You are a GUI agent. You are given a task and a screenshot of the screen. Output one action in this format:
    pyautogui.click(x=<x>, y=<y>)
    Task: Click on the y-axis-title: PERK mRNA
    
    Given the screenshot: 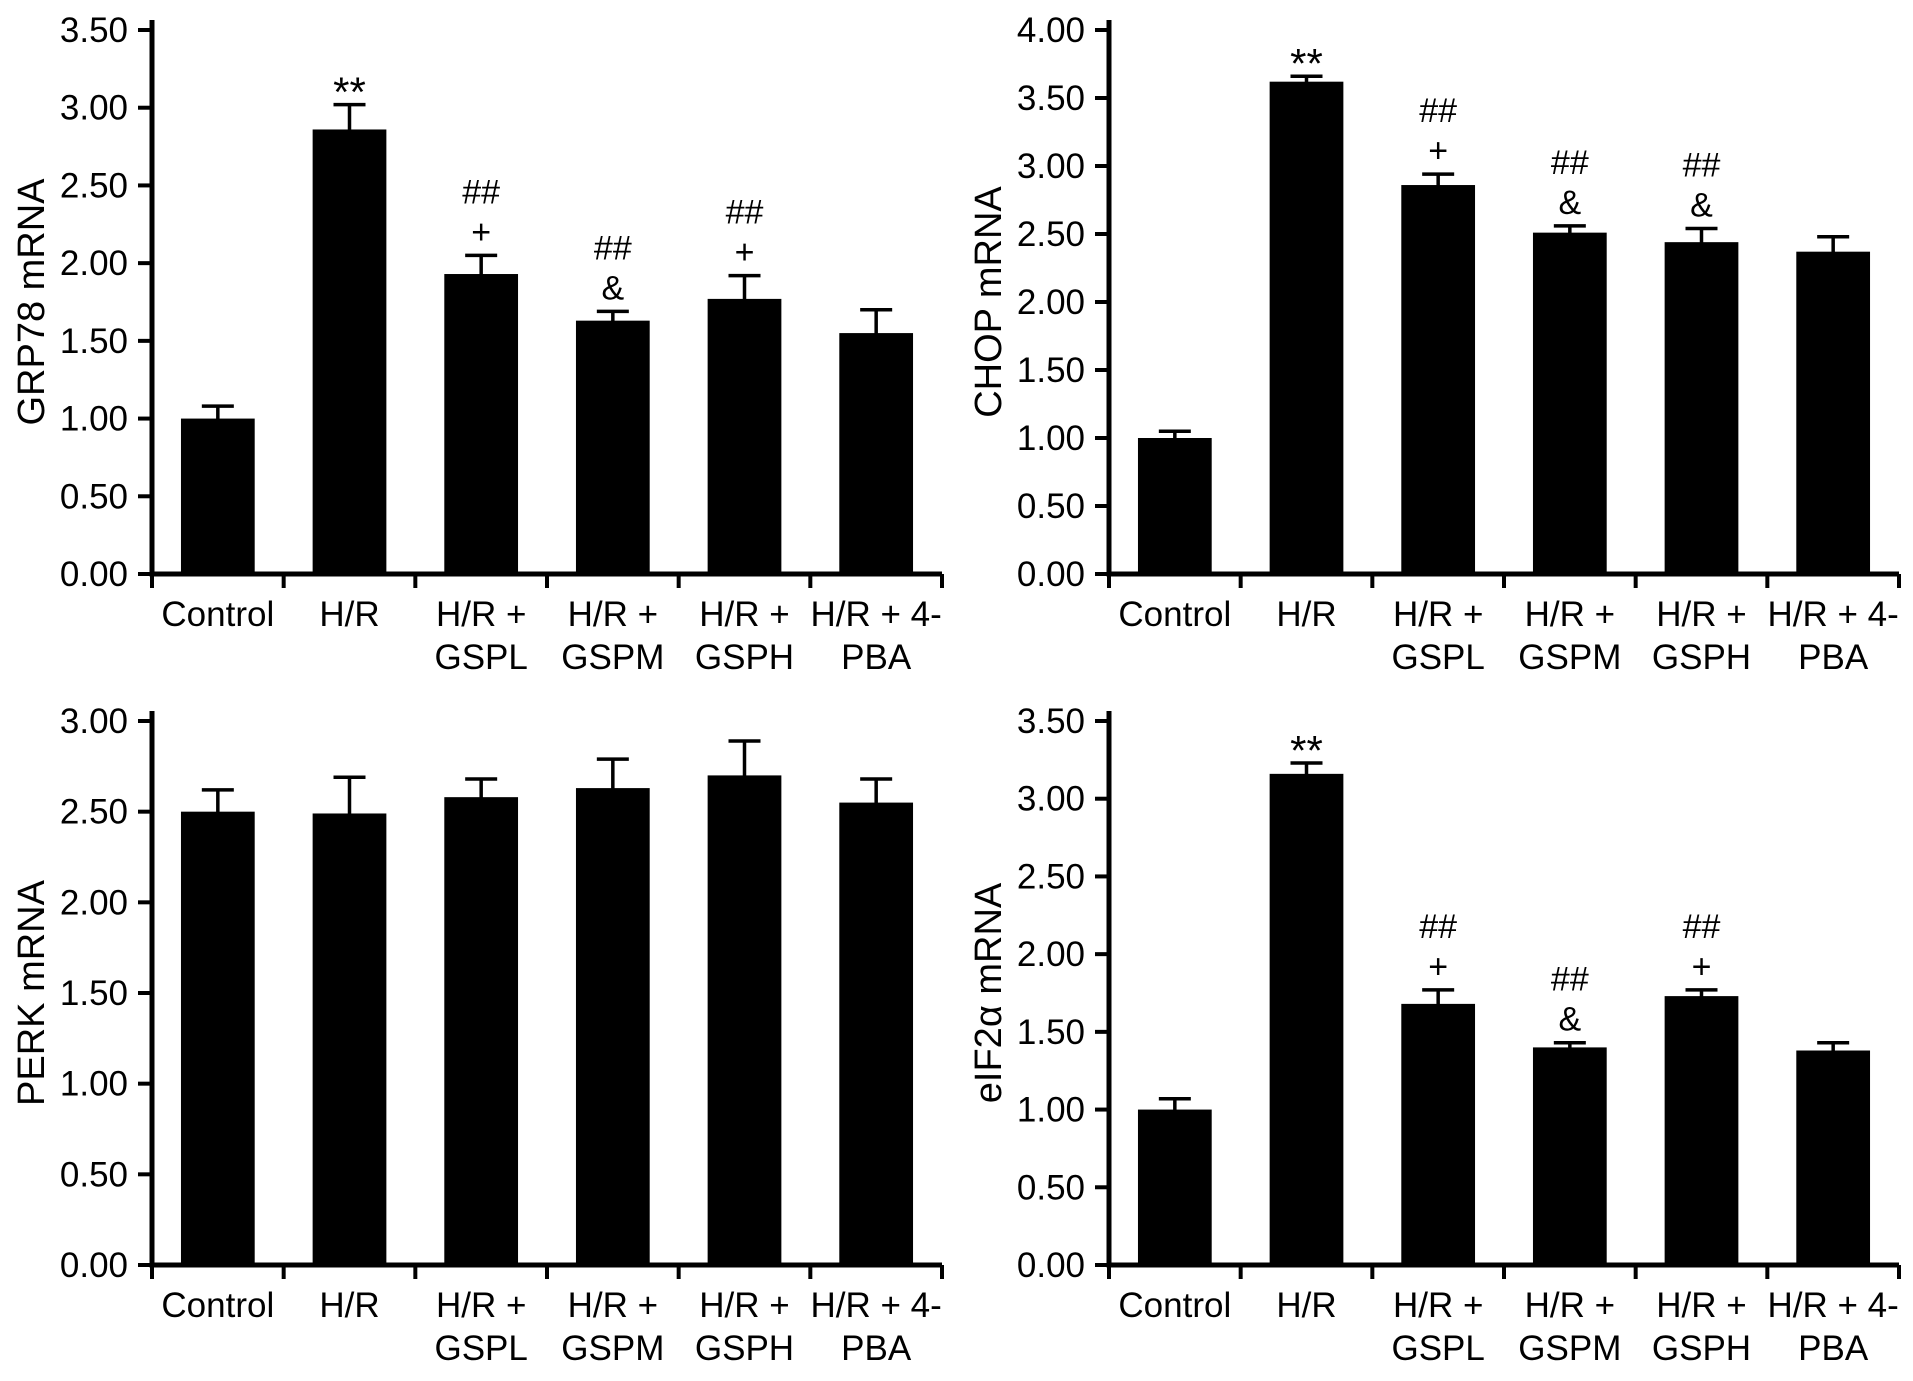 What is the action you would take?
    pyautogui.click(x=32, y=992)
    